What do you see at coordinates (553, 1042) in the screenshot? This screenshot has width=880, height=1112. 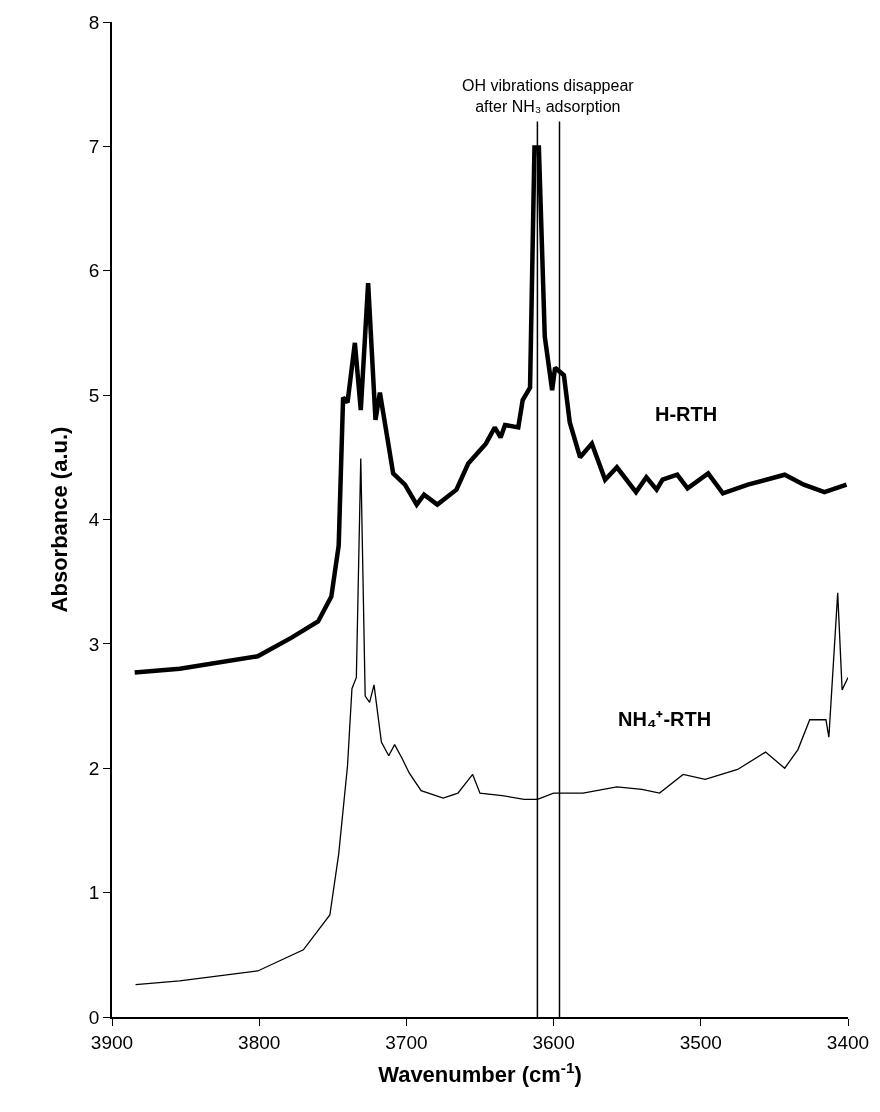 I see `x-tick-label: 3600` at bounding box center [553, 1042].